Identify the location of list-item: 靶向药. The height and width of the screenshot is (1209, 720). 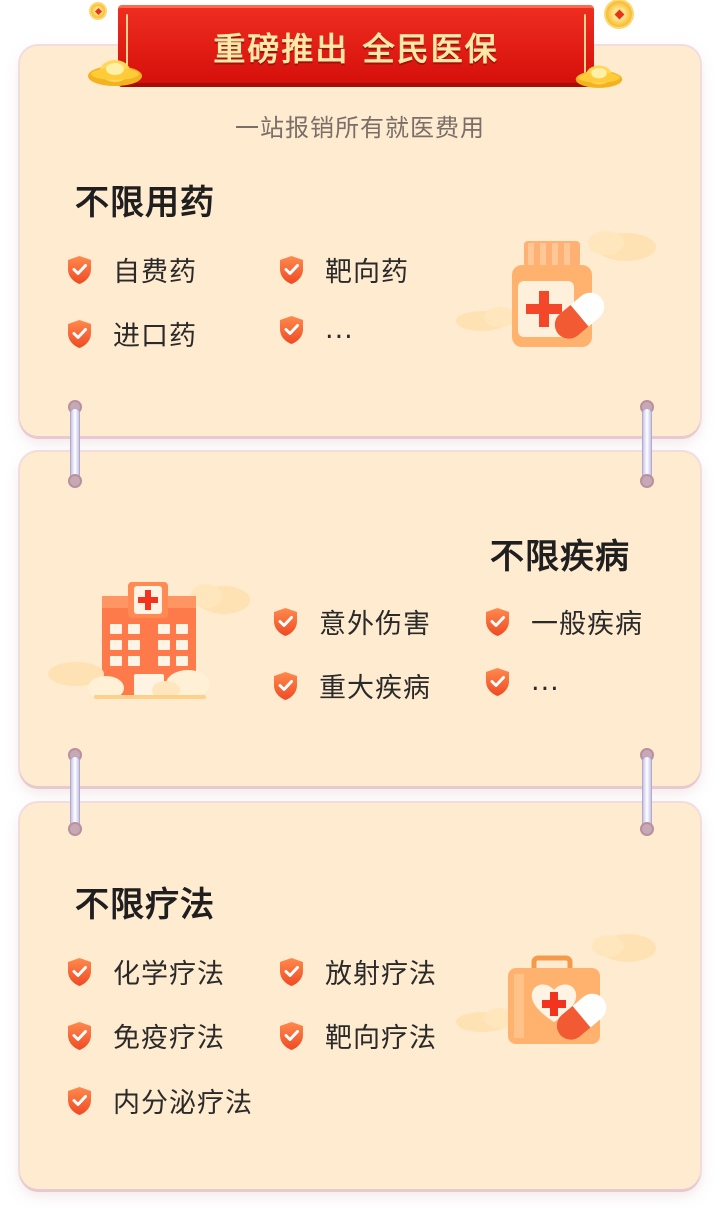
(343, 269).